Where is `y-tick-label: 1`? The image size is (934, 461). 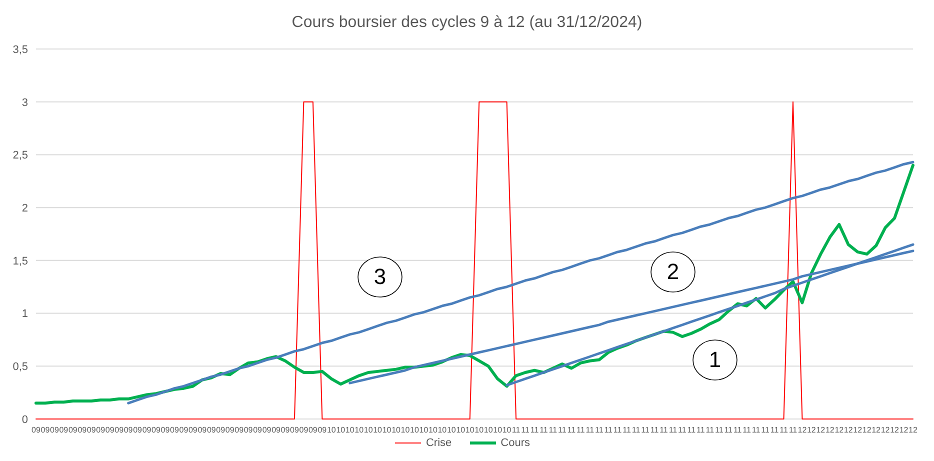 y-tick-label: 1 is located at coordinates (25, 314).